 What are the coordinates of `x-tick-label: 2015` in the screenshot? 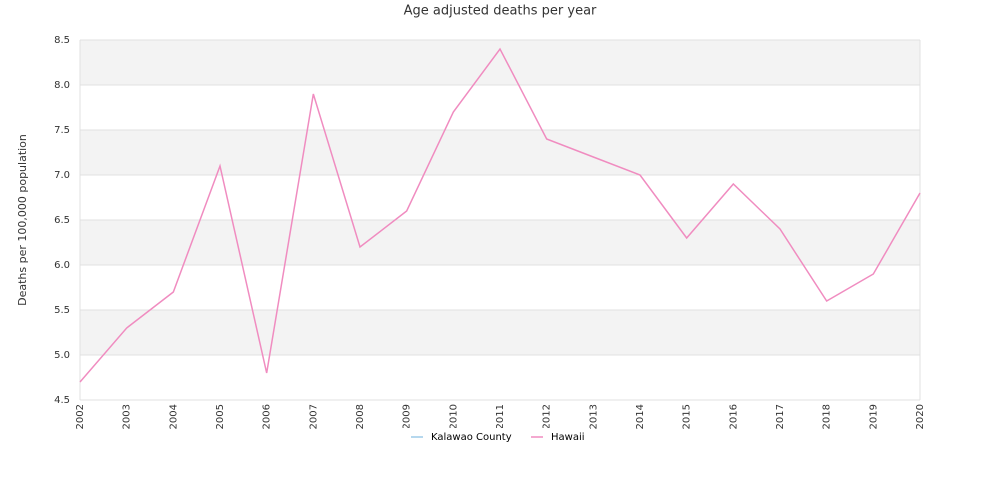 It's located at (687, 416).